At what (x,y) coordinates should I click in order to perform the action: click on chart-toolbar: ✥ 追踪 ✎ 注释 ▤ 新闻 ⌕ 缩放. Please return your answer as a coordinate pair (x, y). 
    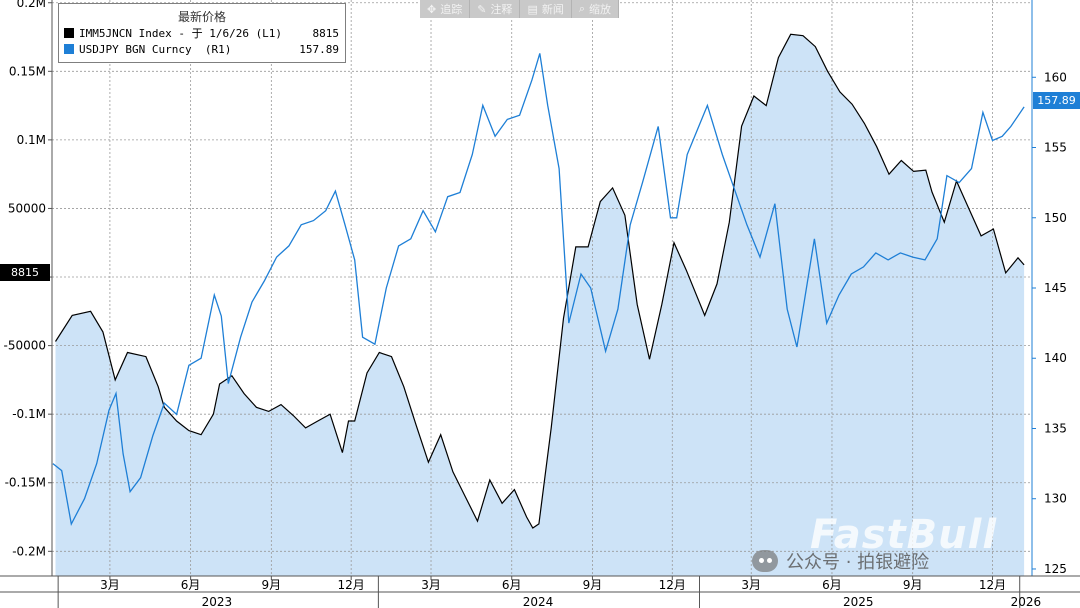
    Looking at the image, I should click on (520, 9).